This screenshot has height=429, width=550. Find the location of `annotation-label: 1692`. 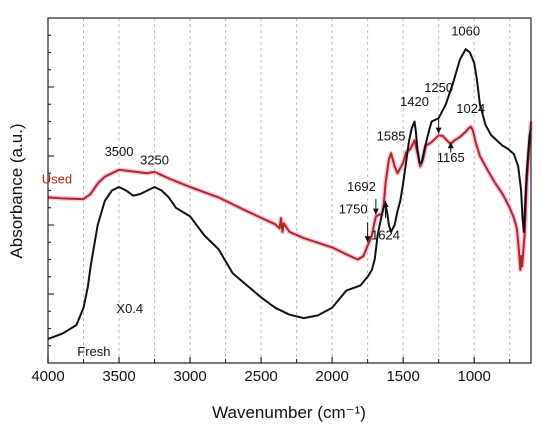

annotation-label: 1692 is located at coordinates (361, 186).